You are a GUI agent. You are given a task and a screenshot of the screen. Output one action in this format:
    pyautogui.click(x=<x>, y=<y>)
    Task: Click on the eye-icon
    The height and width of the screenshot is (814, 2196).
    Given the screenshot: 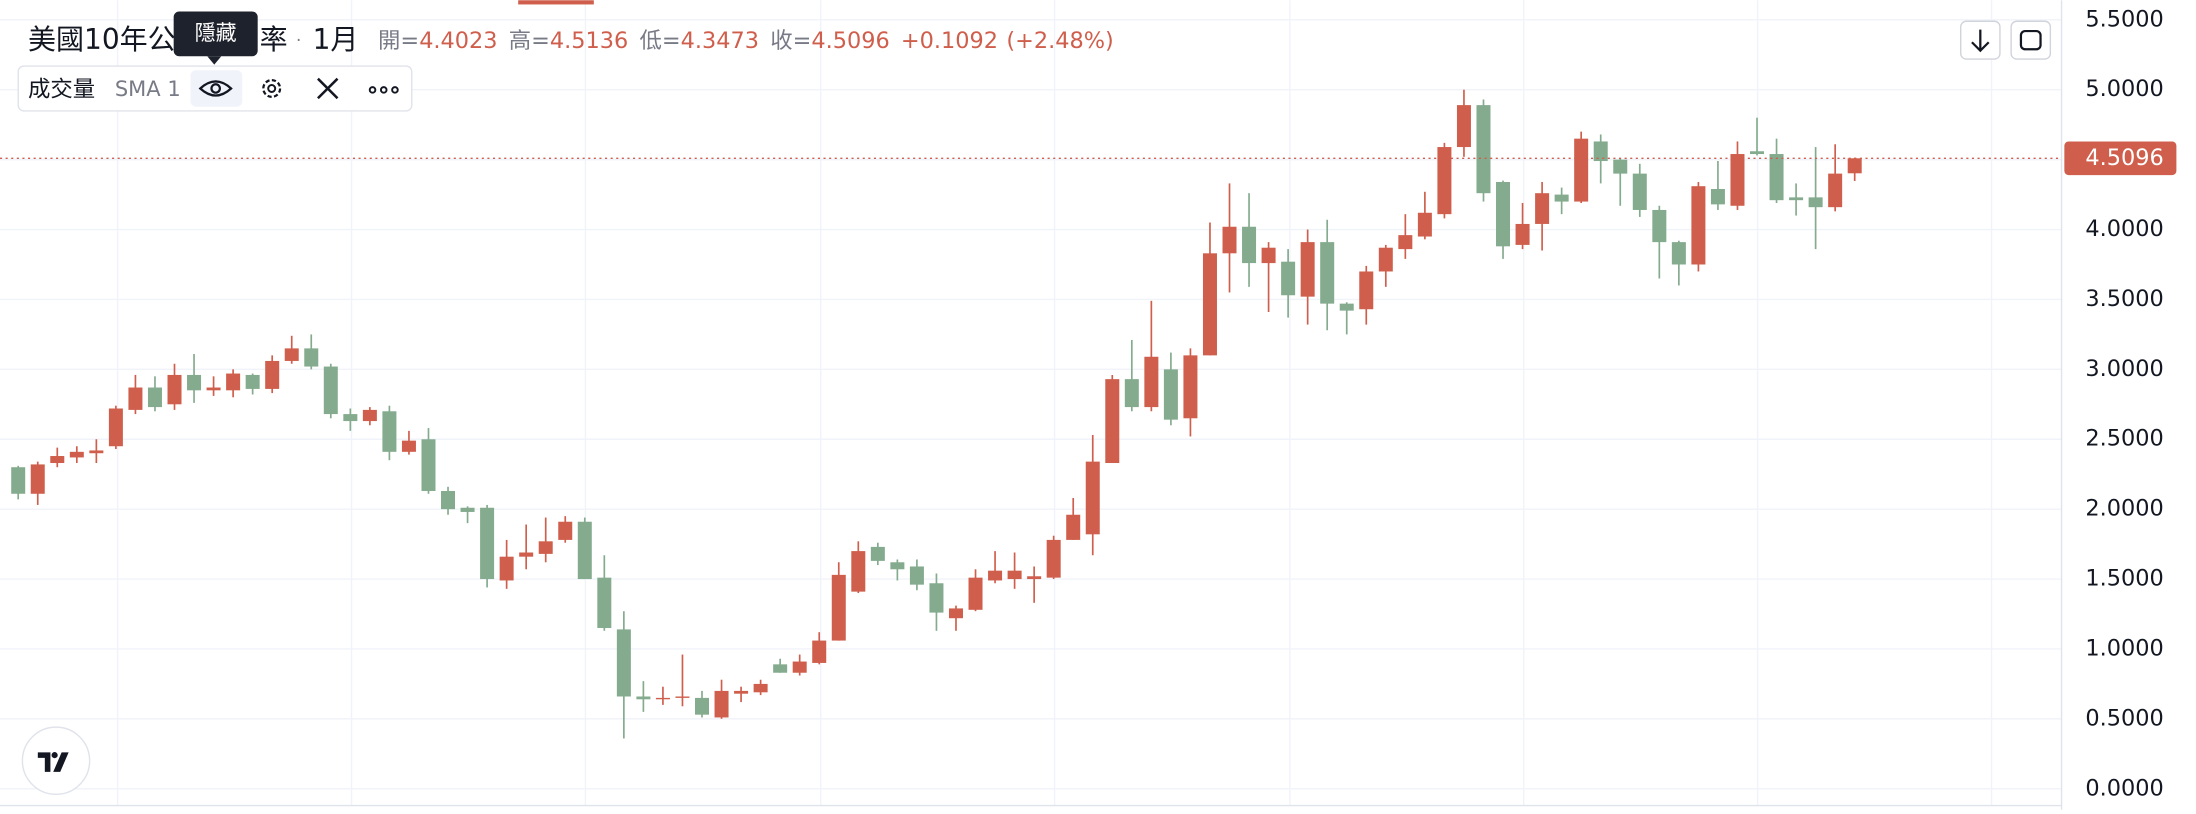 What is the action you would take?
    pyautogui.click(x=215, y=88)
    